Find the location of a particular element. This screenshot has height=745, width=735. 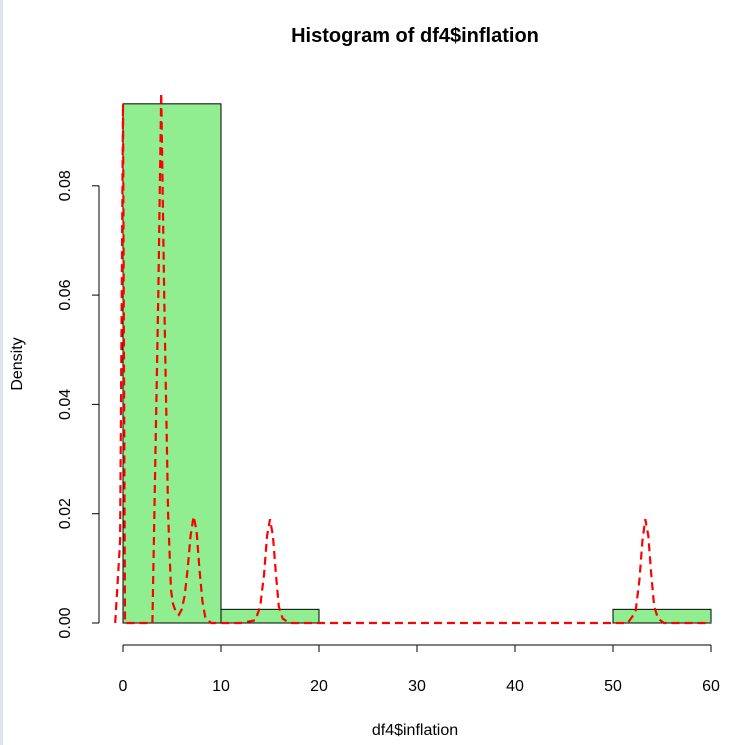

y-axis-label: Density is located at coordinates (17, 363).